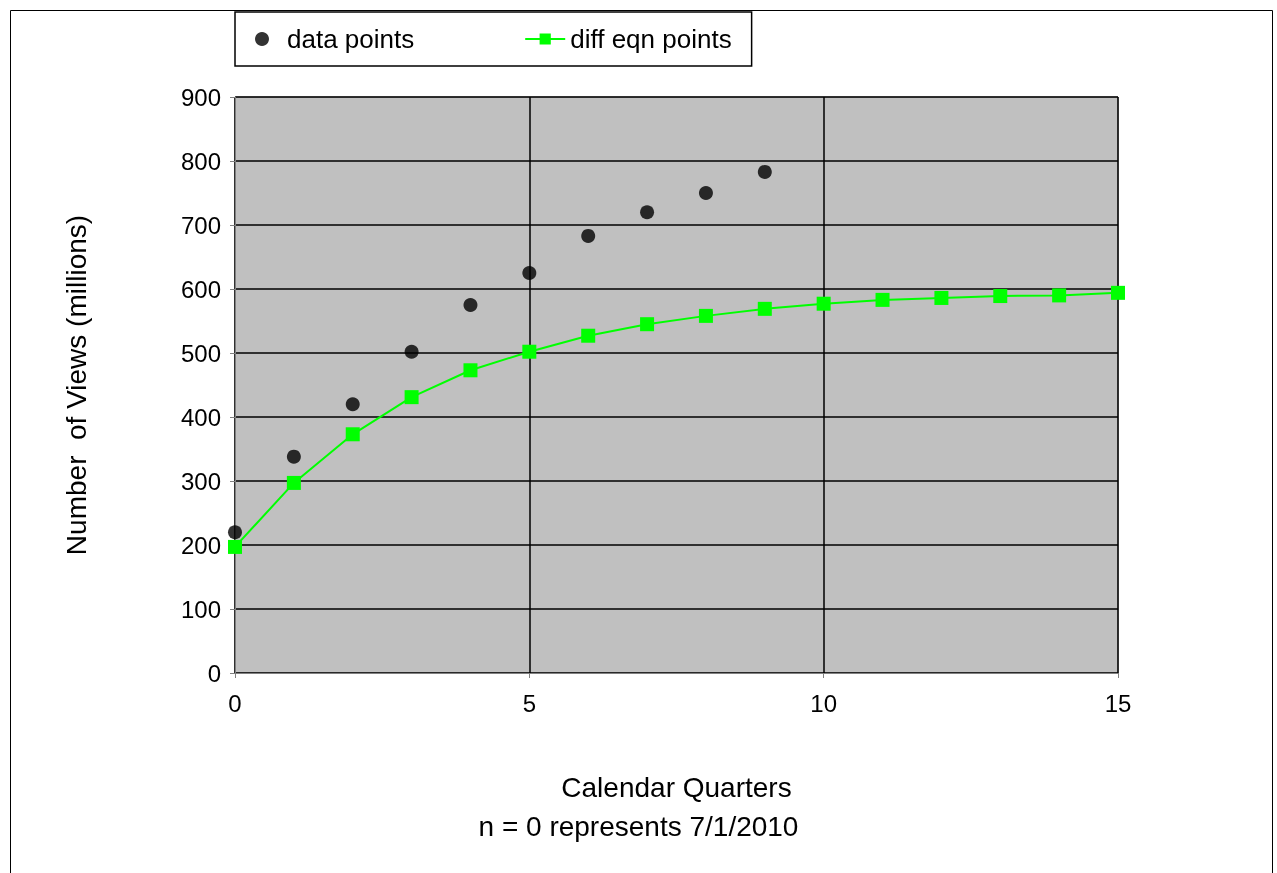 The width and height of the screenshot is (1277, 873). Describe the element at coordinates (638, 826) in the screenshot. I see `text: n = 0 represents 7/1/2010` at that location.